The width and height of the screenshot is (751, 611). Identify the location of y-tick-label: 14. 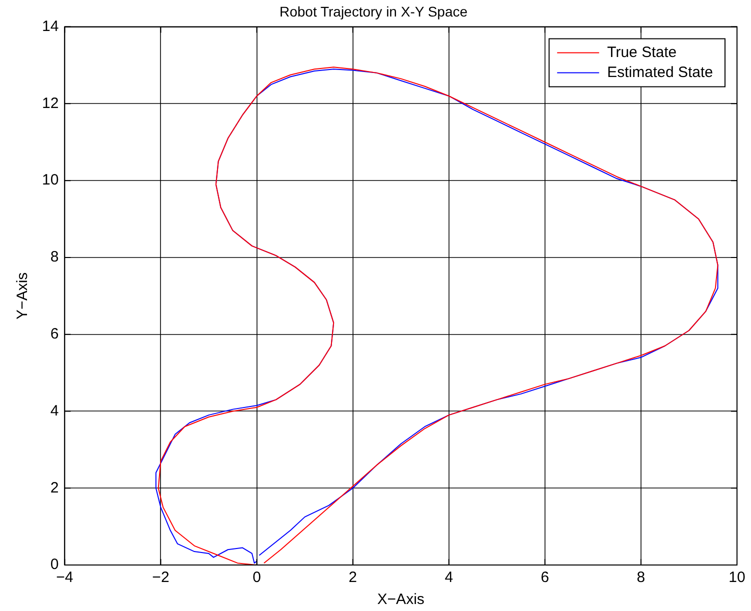
(50, 26).